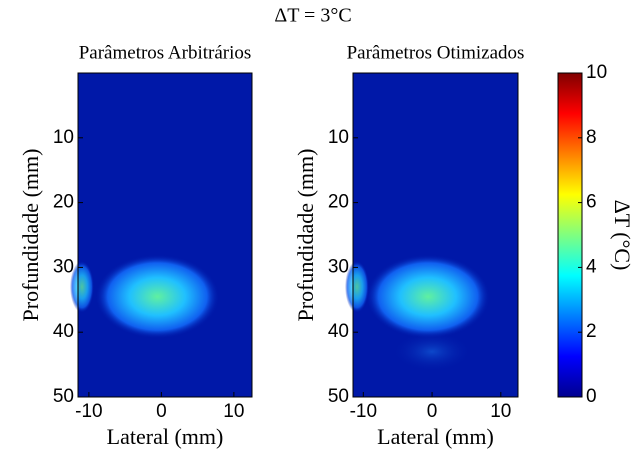  Describe the element at coordinates (591, 202) in the screenshot. I see `colorbar-tick-label: 6` at that location.